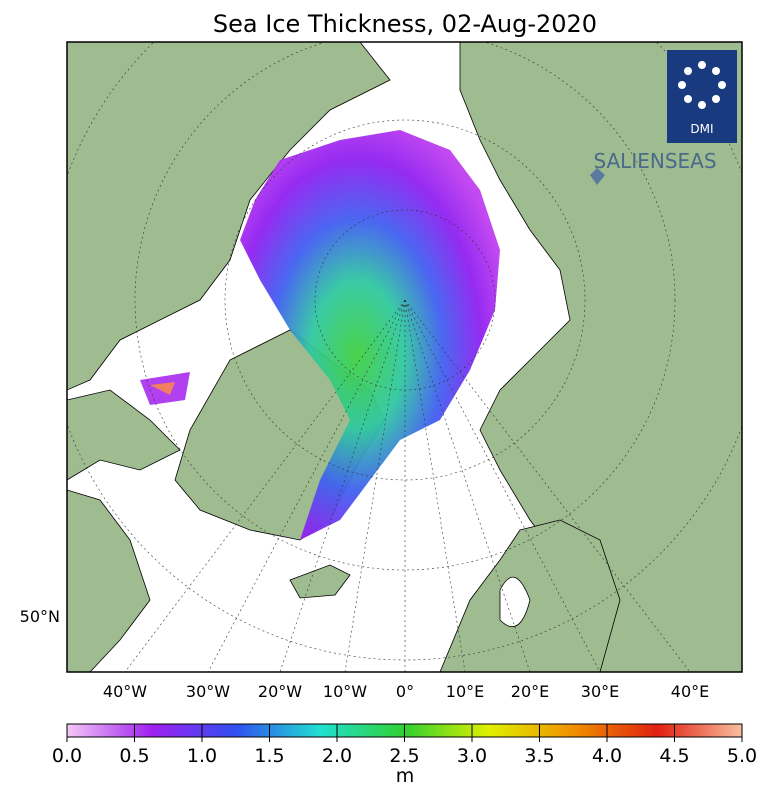 The width and height of the screenshot is (775, 804). Describe the element at coordinates (405, 24) in the screenshot. I see `title: Sea Ice Thickness, 02-Aug-2020` at that location.